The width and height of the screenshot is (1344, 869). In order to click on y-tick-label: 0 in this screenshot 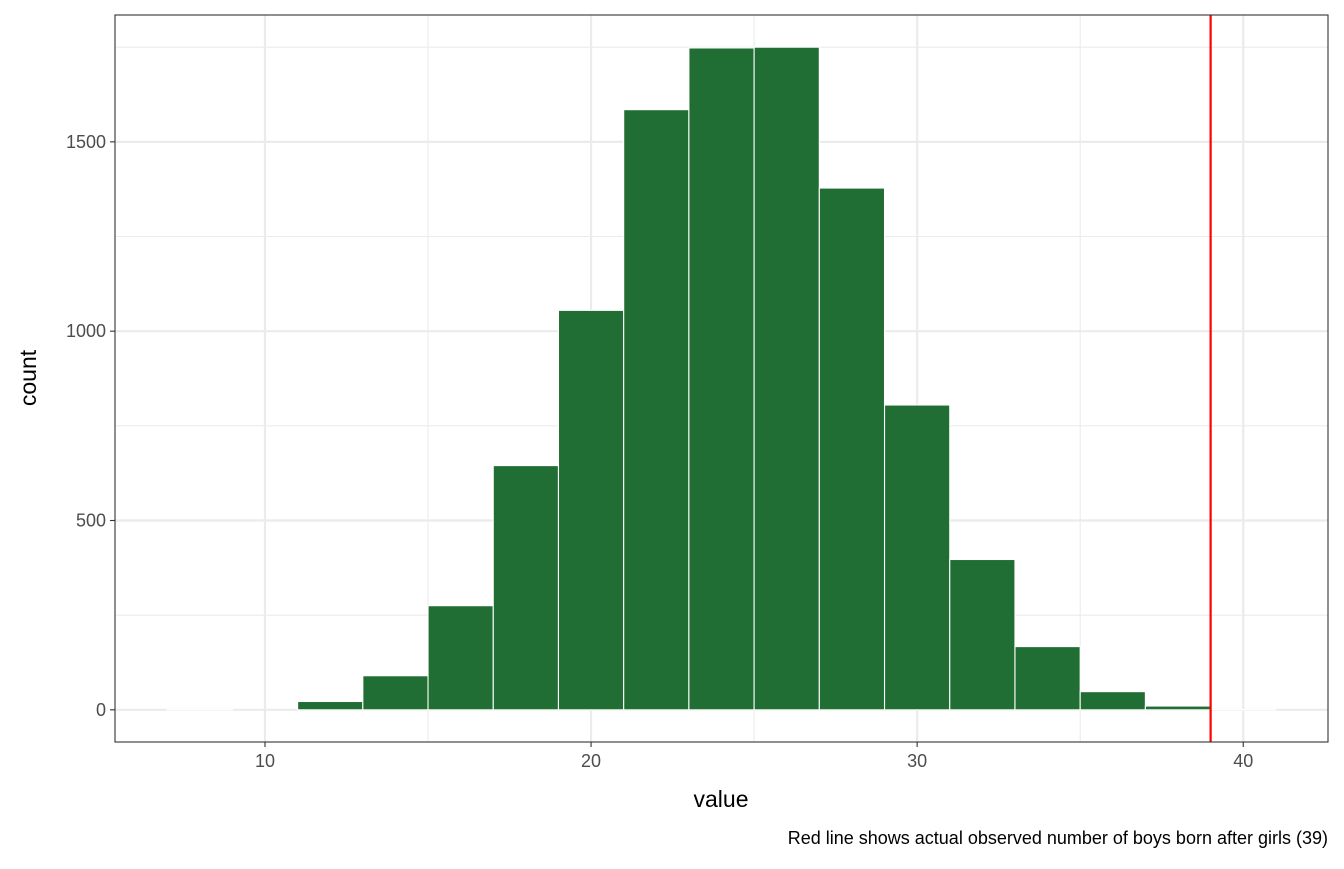, I will do `click(101, 710)`.